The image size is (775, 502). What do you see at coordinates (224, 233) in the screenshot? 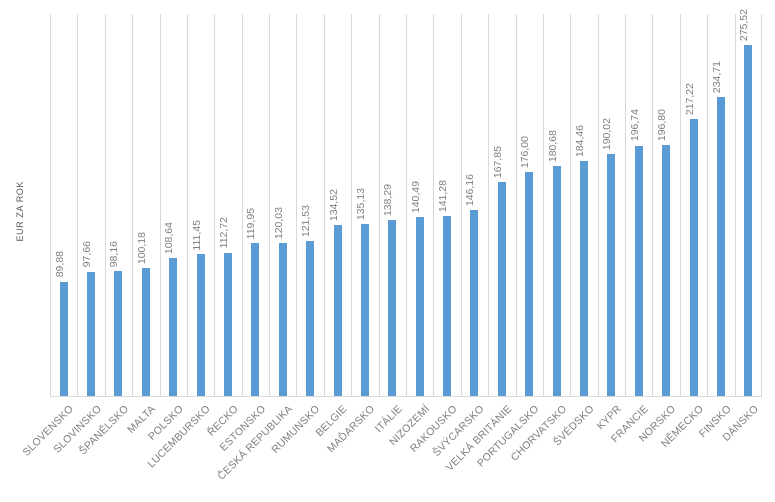
I see `value-label: 112,72` at bounding box center [224, 233].